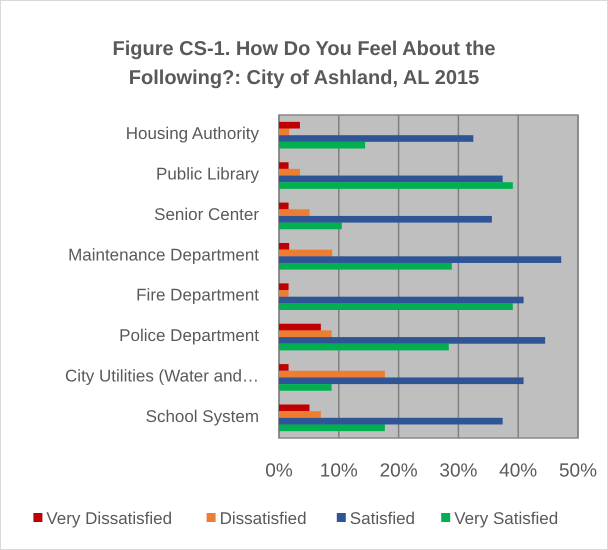 Image resolution: width=608 pixels, height=550 pixels. What do you see at coordinates (279, 471) in the screenshot?
I see `x-tick-label: 0%` at bounding box center [279, 471].